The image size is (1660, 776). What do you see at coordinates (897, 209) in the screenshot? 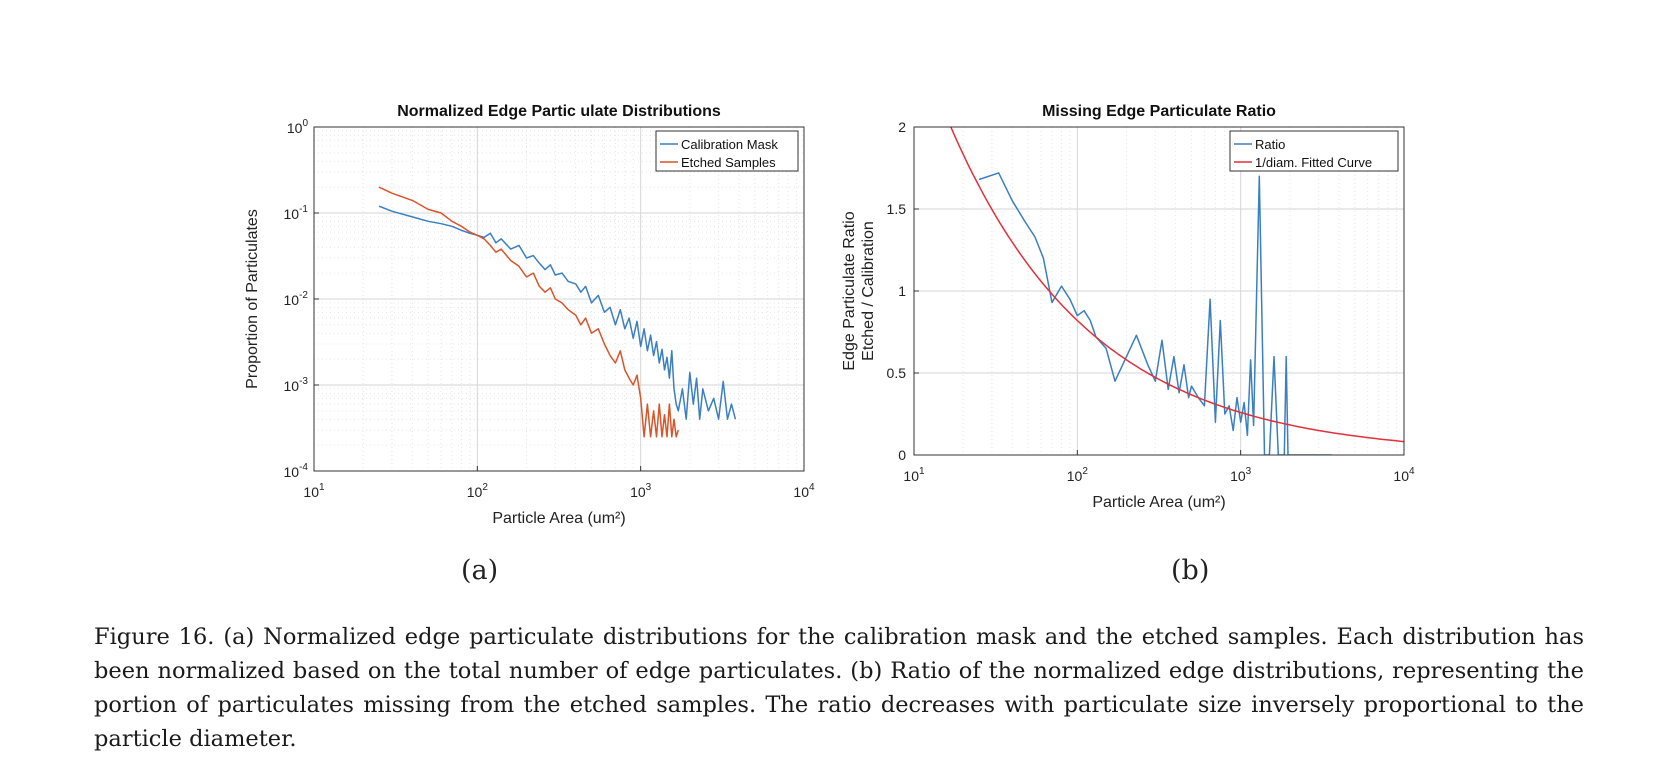
I see `y-tick-label: 1.5` at bounding box center [897, 209].